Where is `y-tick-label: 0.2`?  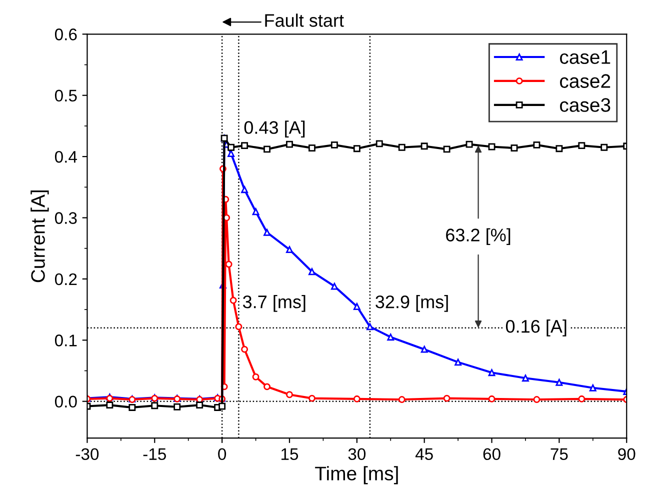
y-tick-label: 0.2 is located at coordinates (65, 279).